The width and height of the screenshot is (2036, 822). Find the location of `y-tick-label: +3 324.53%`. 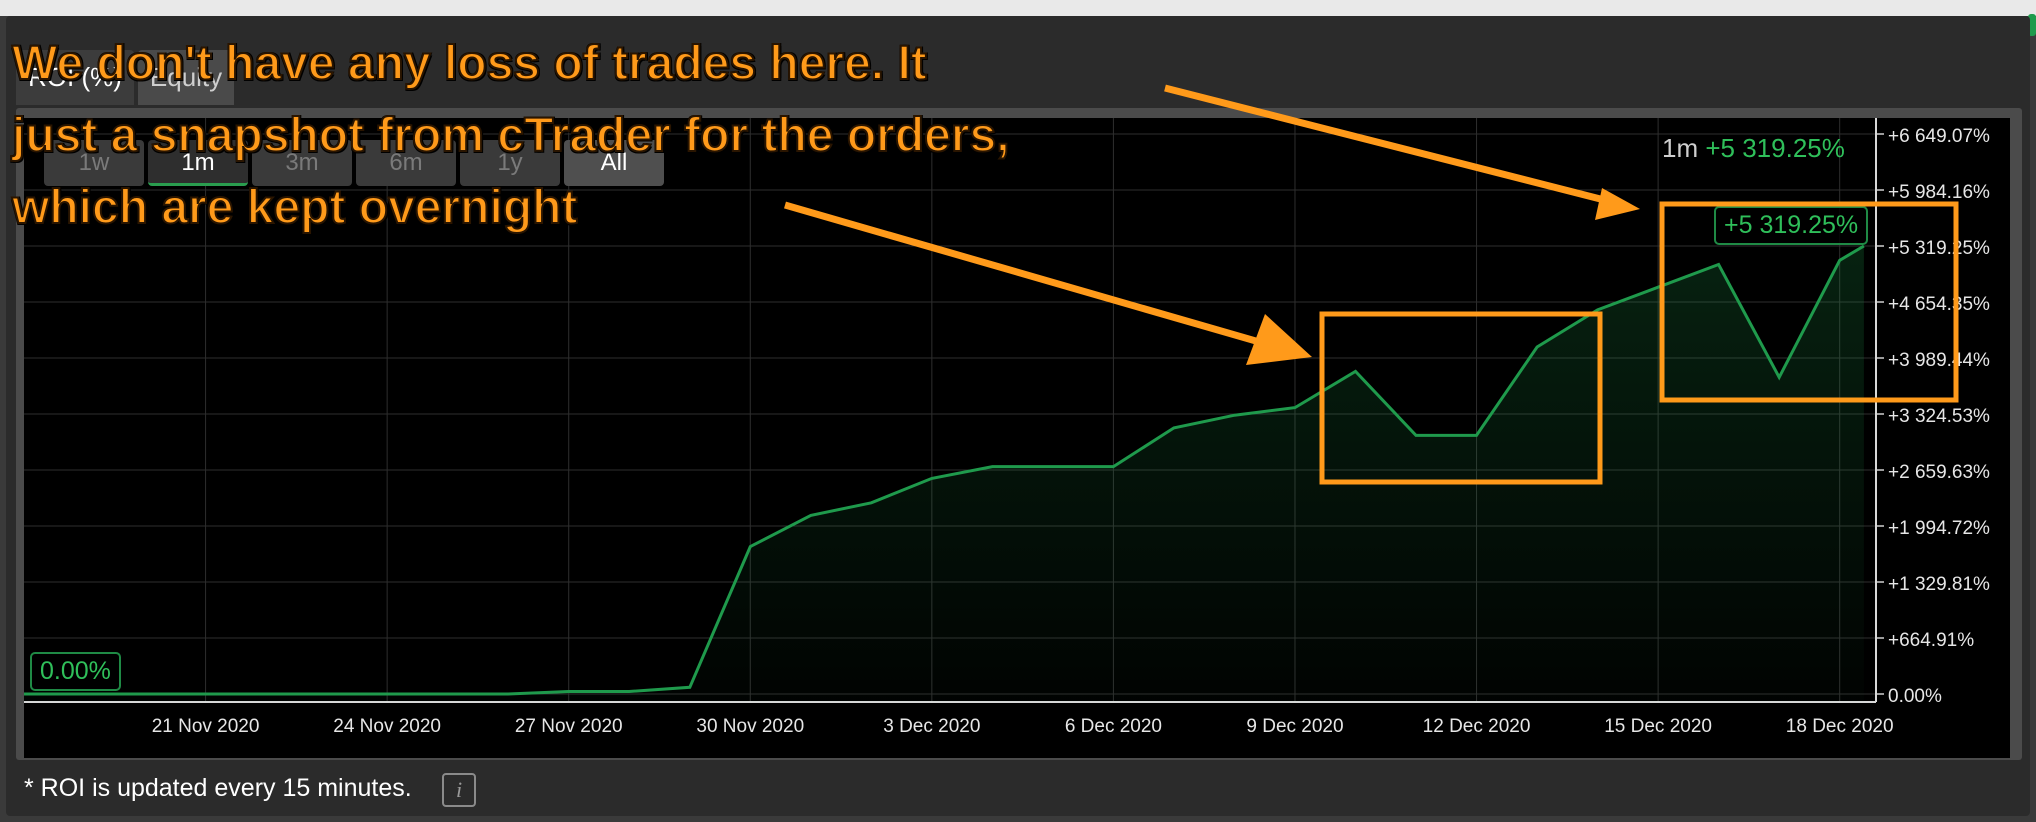

y-tick-label: +3 324.53% is located at coordinates (1939, 416).